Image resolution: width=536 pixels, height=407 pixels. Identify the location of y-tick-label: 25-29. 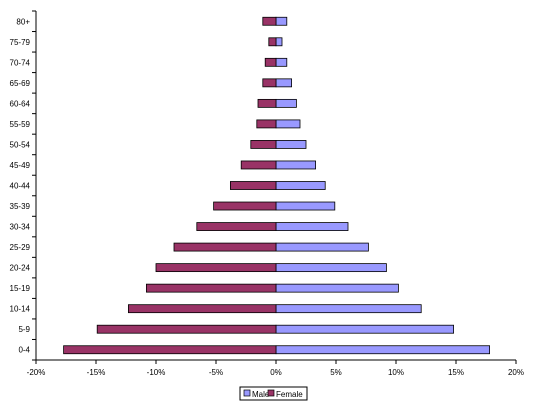
(20, 247).